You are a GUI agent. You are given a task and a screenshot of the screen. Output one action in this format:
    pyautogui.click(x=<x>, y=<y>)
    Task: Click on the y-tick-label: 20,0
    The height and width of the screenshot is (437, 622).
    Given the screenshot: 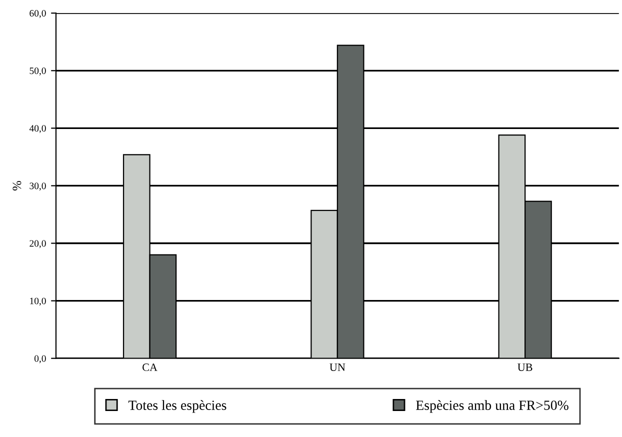 What is the action you would take?
    pyautogui.click(x=38, y=244)
    